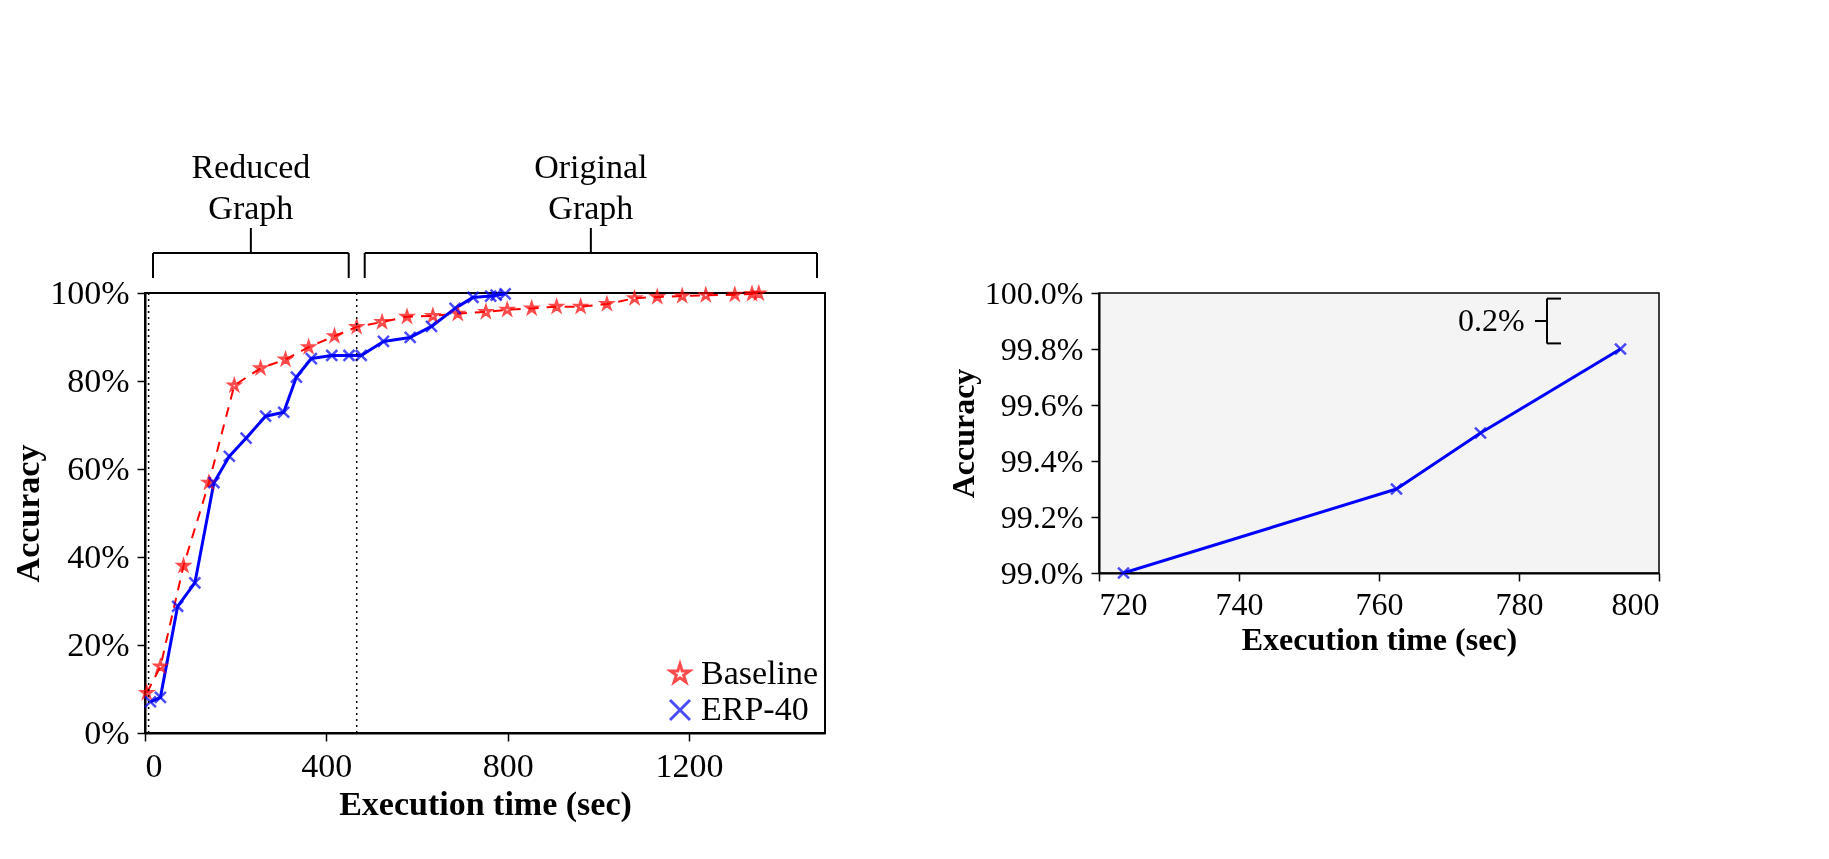  What do you see at coordinates (755, 708) in the screenshot?
I see `legend-label: ERP-40` at bounding box center [755, 708].